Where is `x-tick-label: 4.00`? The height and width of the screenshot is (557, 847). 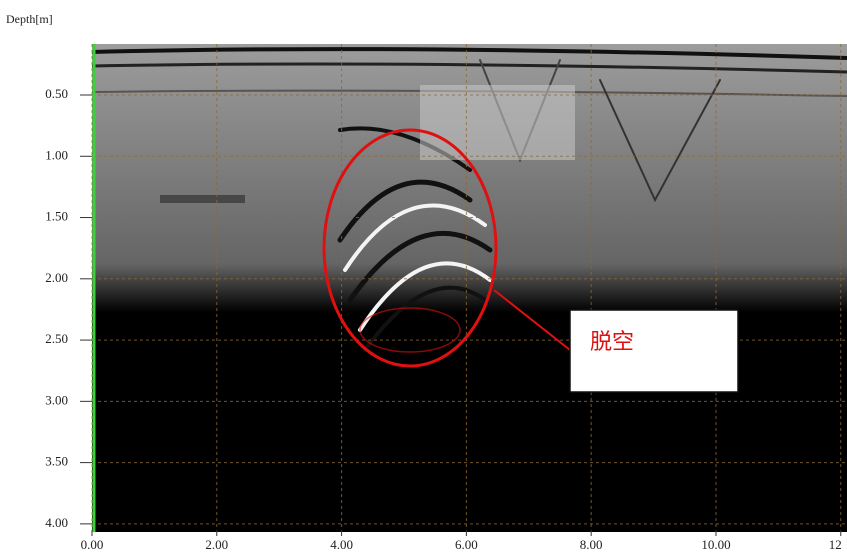 x-tick-label: 4.00 is located at coordinates (341, 544).